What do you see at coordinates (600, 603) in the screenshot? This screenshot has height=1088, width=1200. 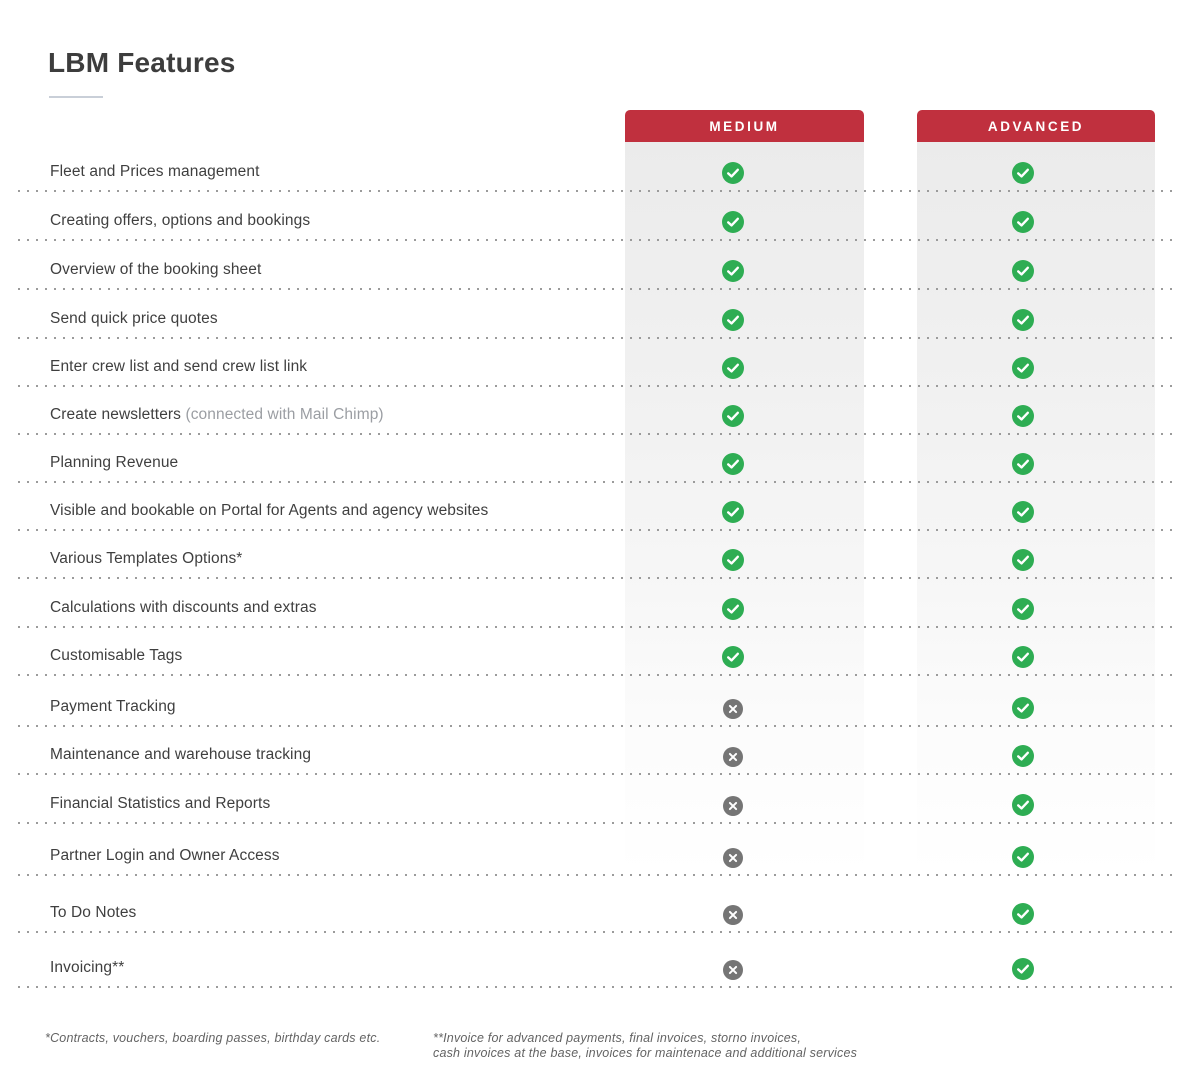 I see `table-row: Calculations with discounts and extras` at bounding box center [600, 603].